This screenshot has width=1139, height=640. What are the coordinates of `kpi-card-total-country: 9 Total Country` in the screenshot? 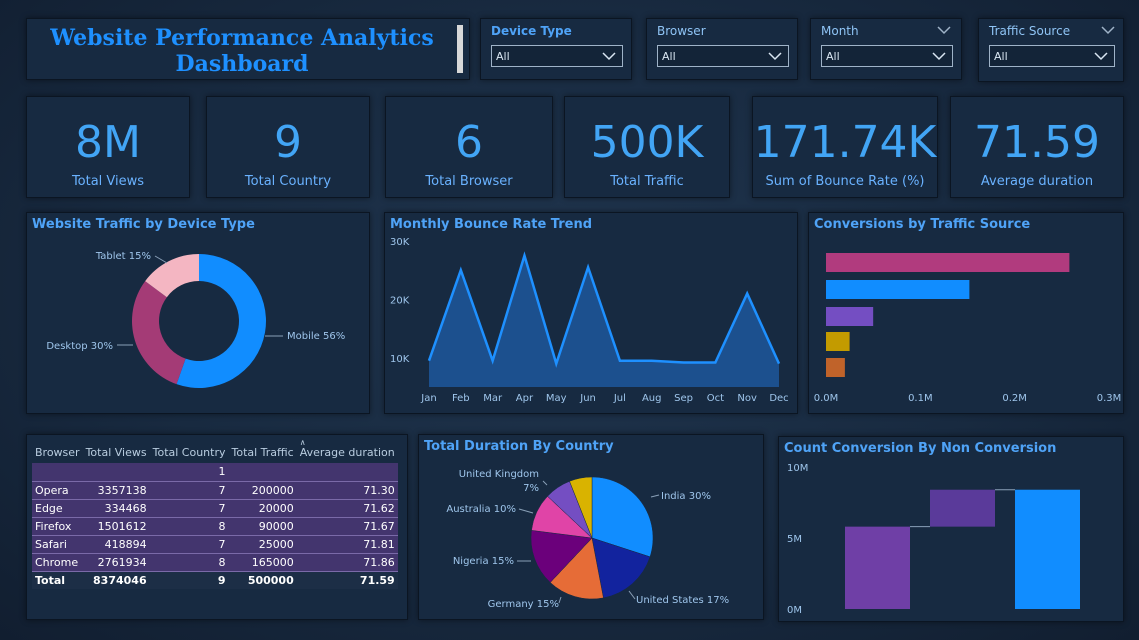 It's located at (288, 147).